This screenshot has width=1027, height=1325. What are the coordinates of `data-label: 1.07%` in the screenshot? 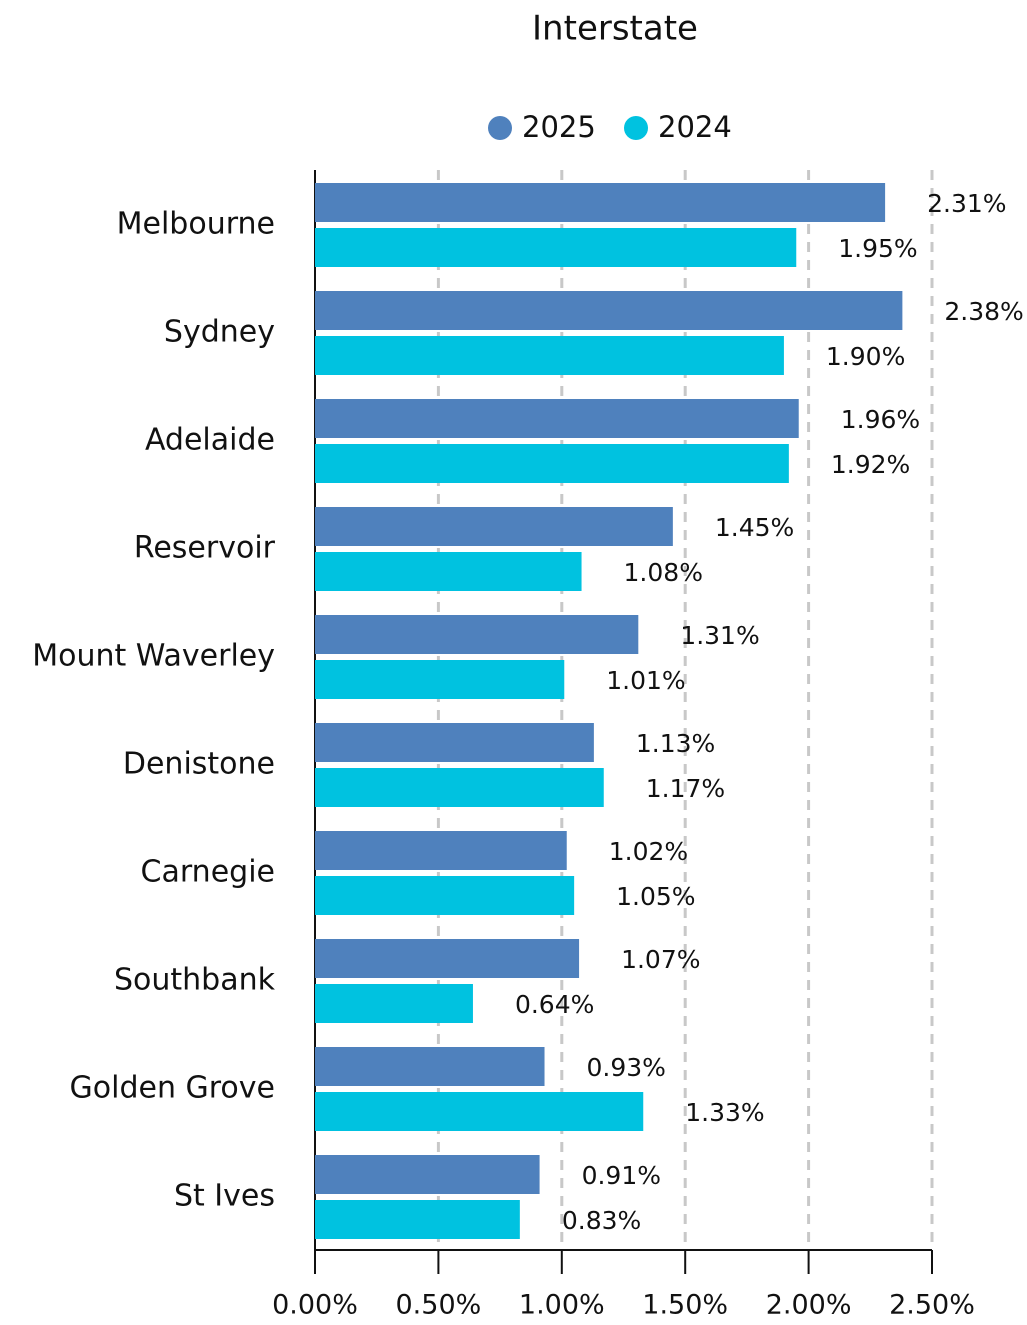 It's located at (660, 959).